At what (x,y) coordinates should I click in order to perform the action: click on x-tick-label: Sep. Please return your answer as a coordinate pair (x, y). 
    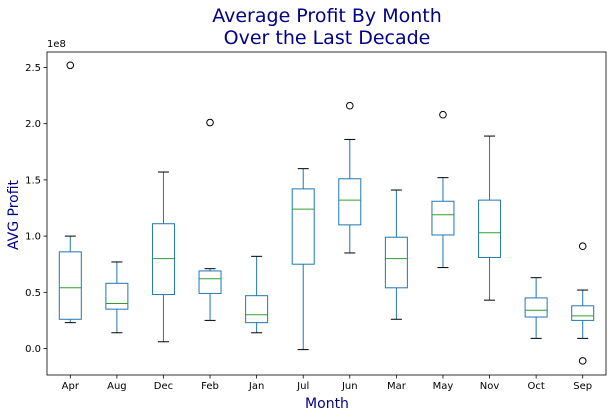
    Looking at the image, I should click on (582, 386).